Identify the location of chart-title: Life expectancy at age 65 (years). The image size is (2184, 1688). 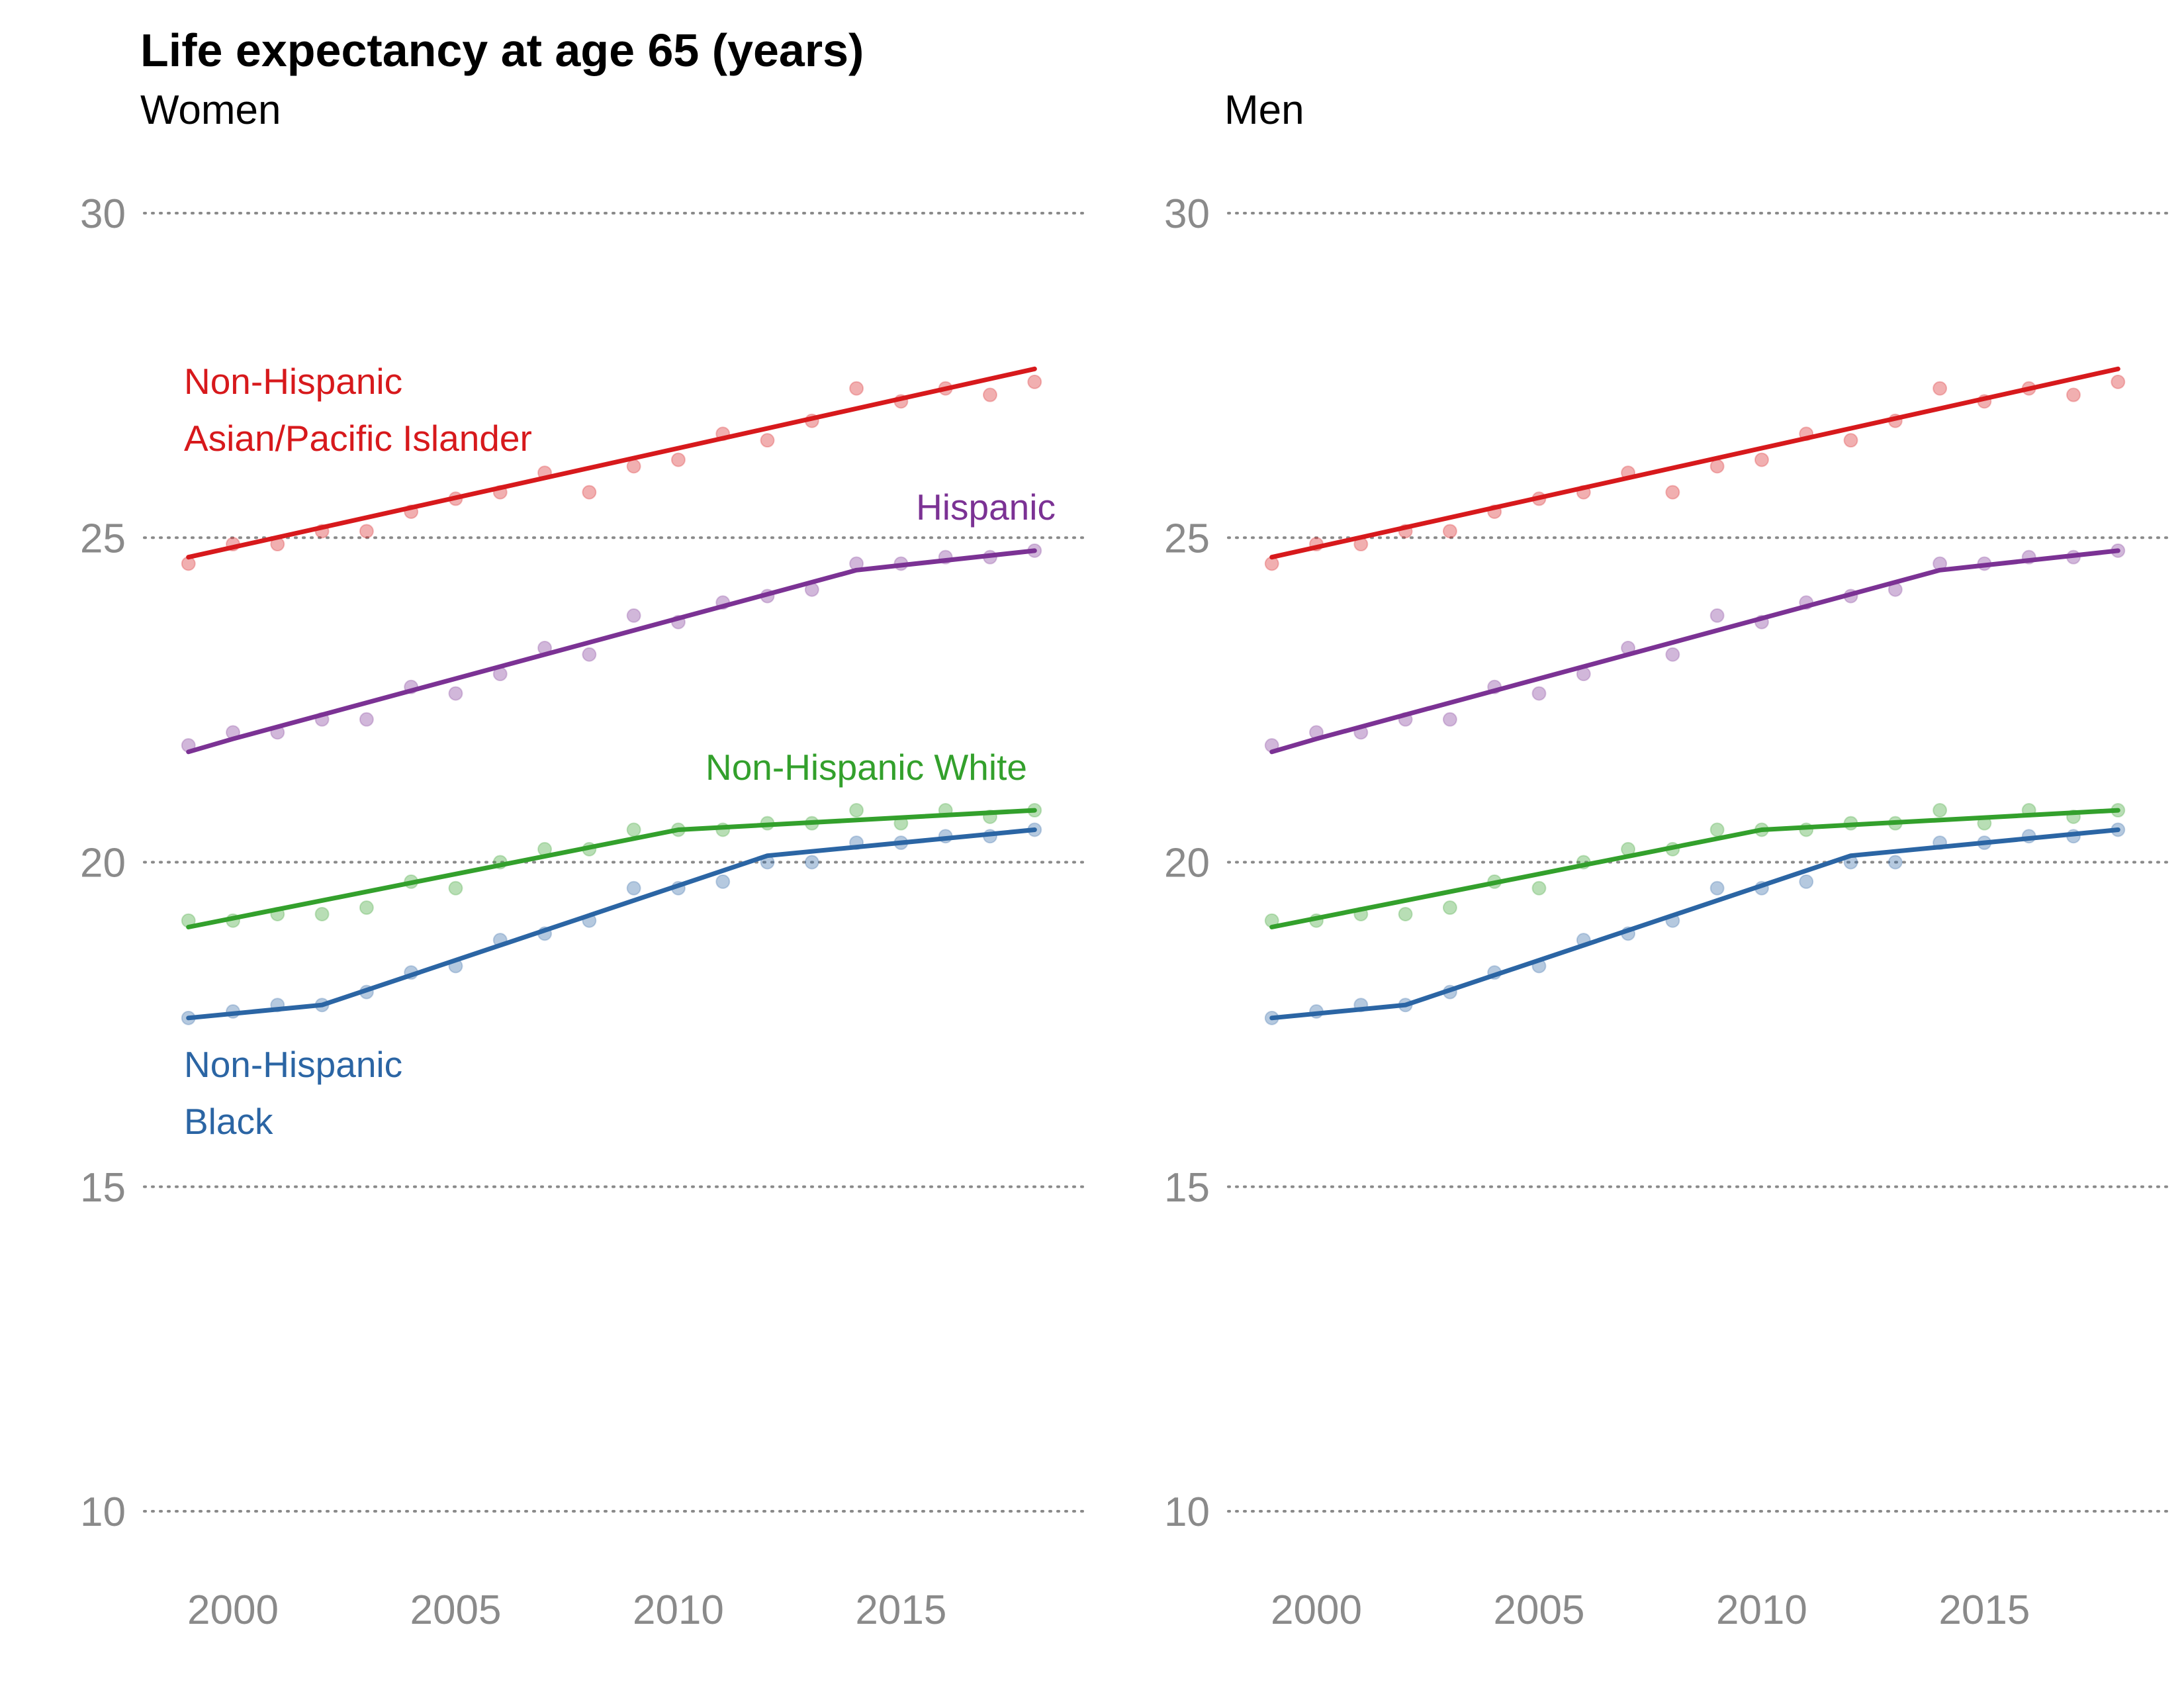
(502, 50).